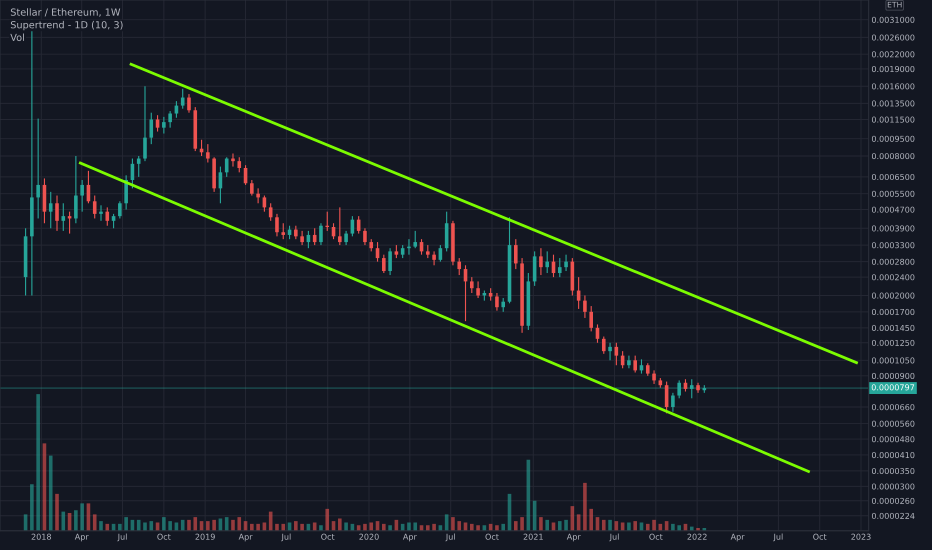 Image resolution: width=932 pixels, height=550 pixels. I want to click on y-tick-label: 0.0000560, so click(893, 423).